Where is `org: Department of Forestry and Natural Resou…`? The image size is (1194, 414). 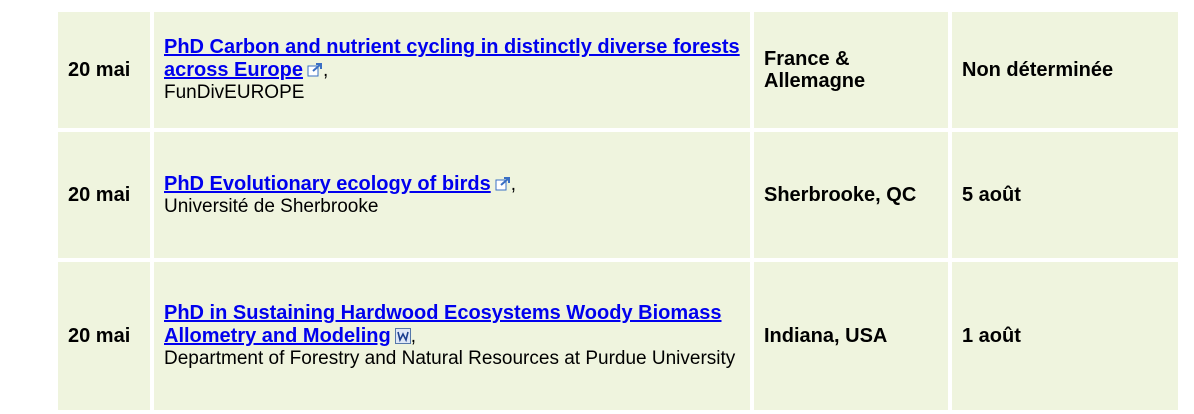 org: Department of Forestry and Natural Resou… is located at coordinates (450, 358).